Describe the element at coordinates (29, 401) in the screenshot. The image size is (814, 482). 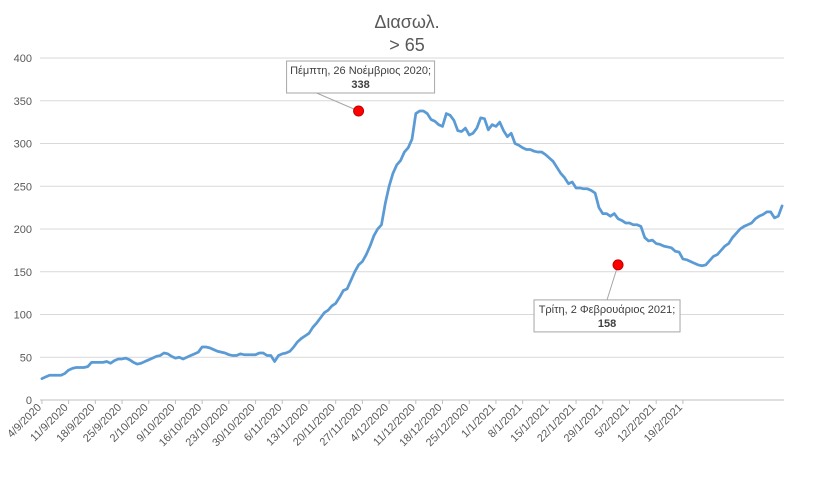
I see `y-tick-label: 0` at that location.